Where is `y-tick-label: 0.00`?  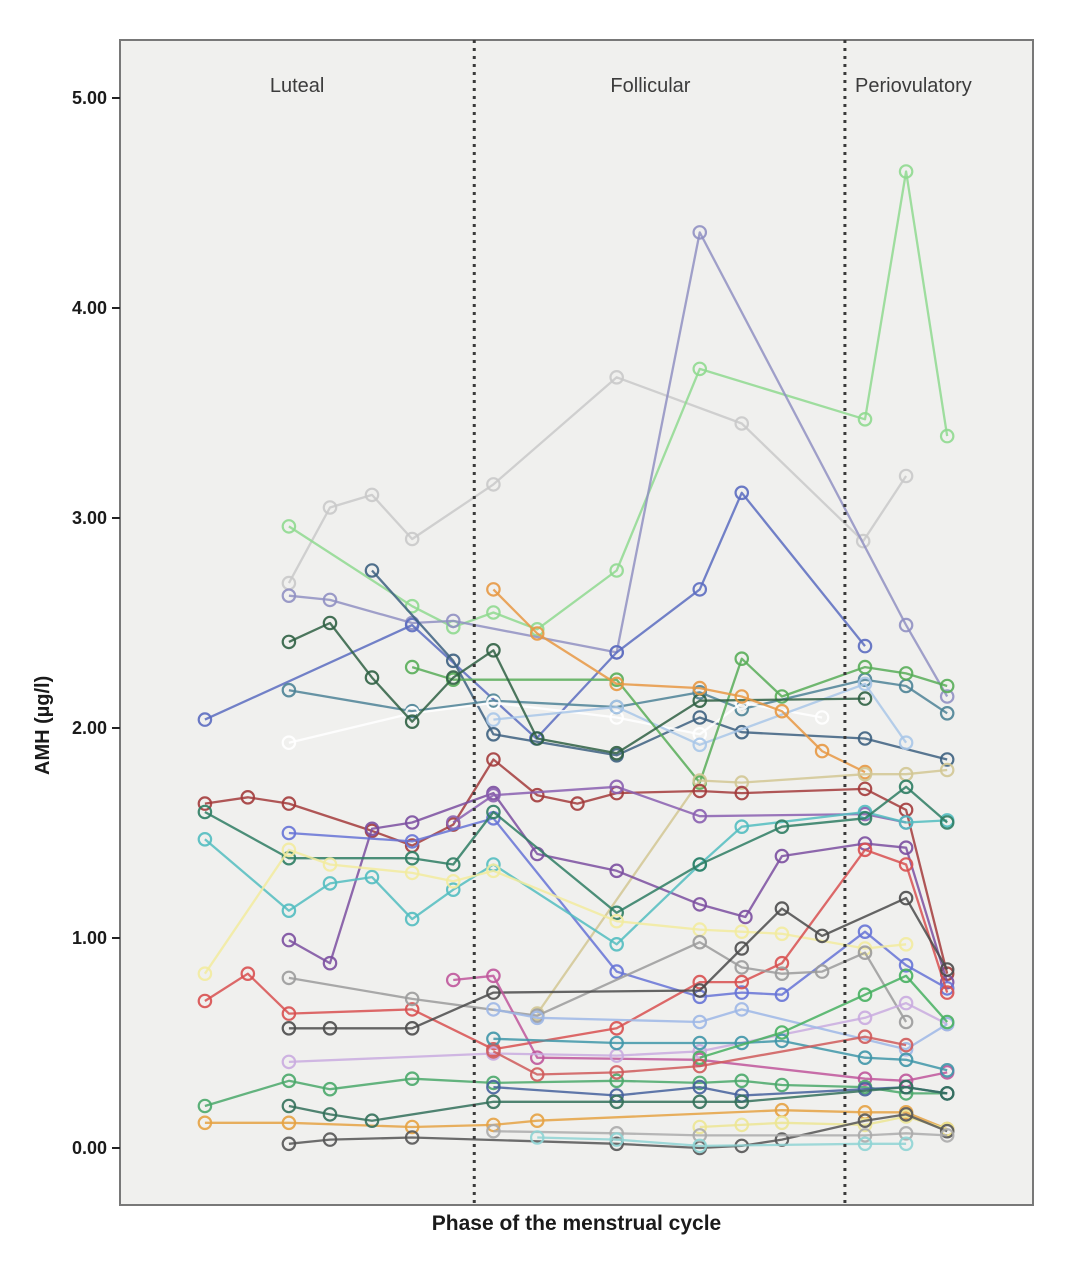 y-tick-label: 0.00 is located at coordinates (89, 1148).